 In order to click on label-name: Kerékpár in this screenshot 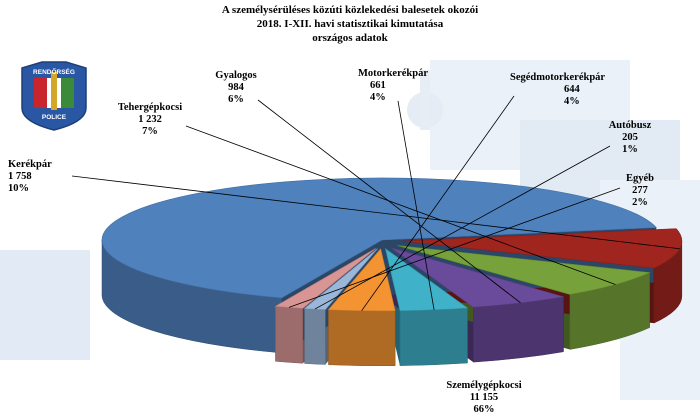, I will do `click(30, 164)`.